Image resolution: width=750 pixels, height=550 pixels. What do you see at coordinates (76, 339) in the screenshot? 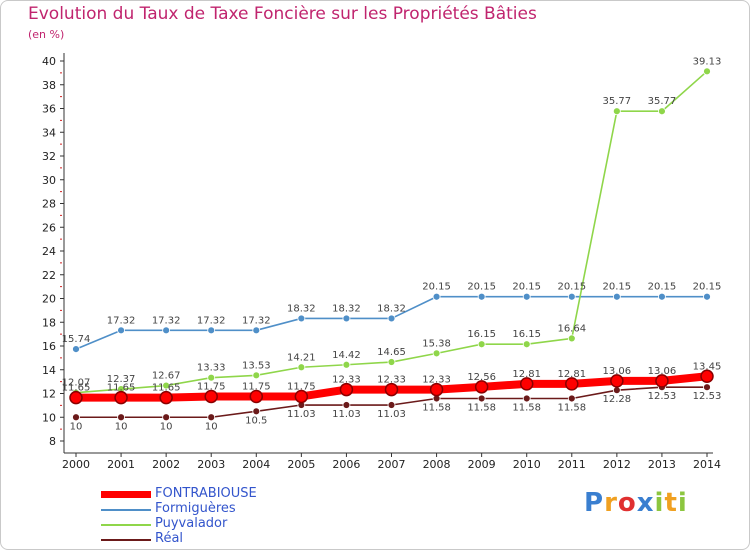
I see `data-label-formigueres: 15.74` at bounding box center [76, 339].